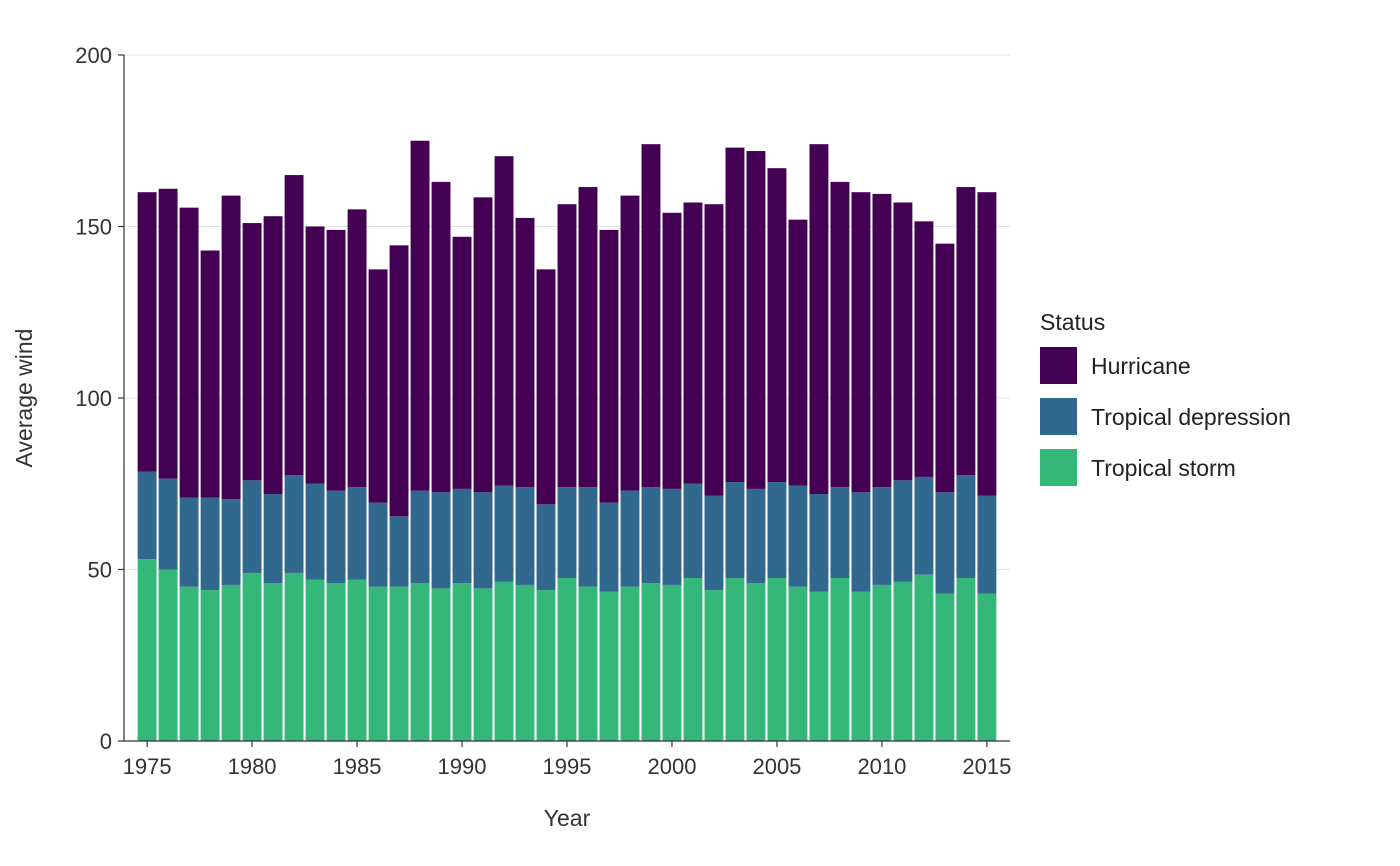 This screenshot has height=866, width=1400. I want to click on bar-hurricane-1984, so click(336, 360).